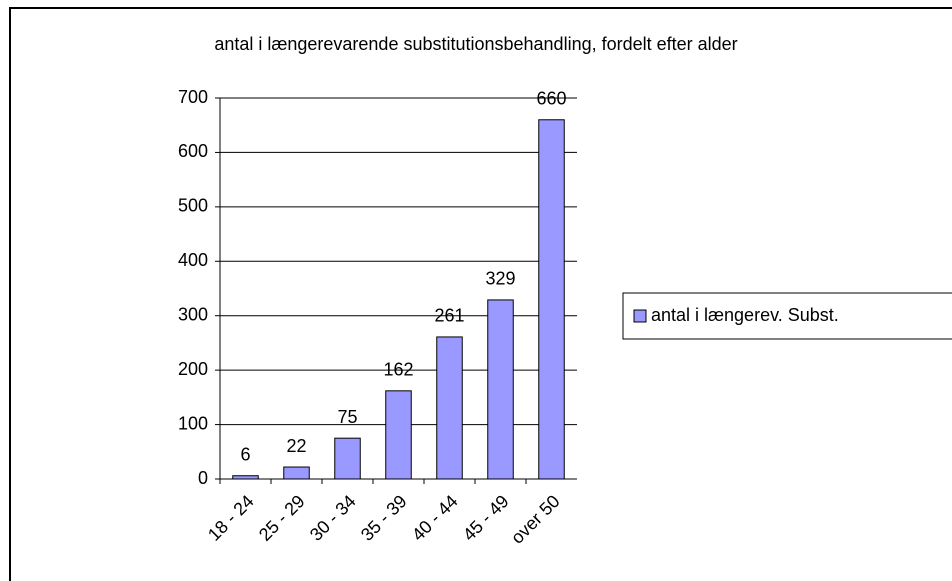 This screenshot has height=581, width=952. I want to click on y-tick-label: 600, so click(193, 151).